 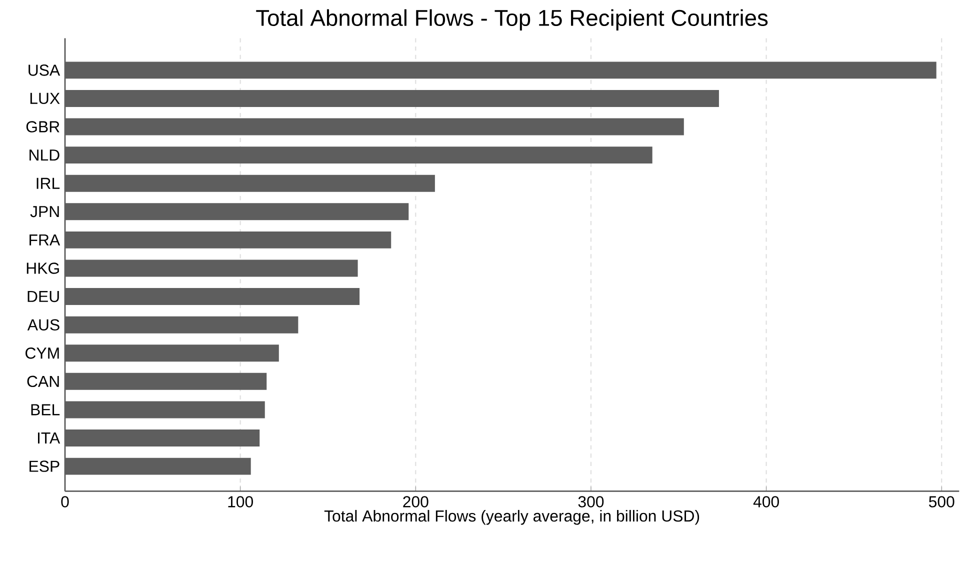 What do you see at coordinates (512, 19) in the screenshot?
I see `chart-title: Total Abnormal Flows - Top 15 Recipient Countries` at bounding box center [512, 19].